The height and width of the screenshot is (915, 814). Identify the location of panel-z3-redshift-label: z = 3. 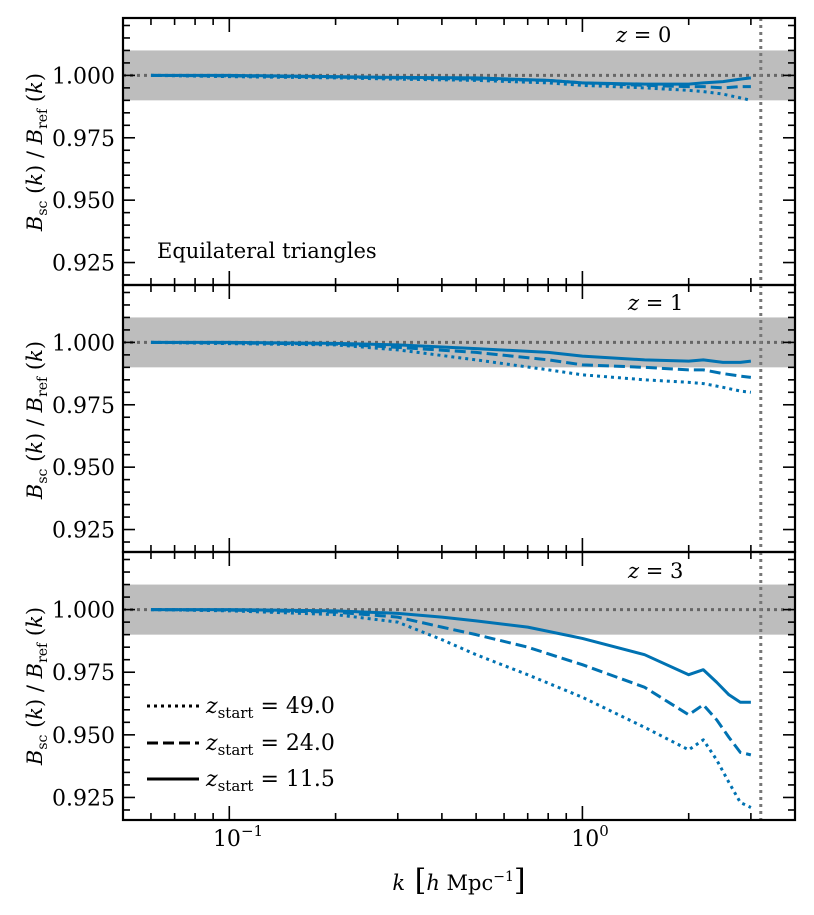
(655, 571).